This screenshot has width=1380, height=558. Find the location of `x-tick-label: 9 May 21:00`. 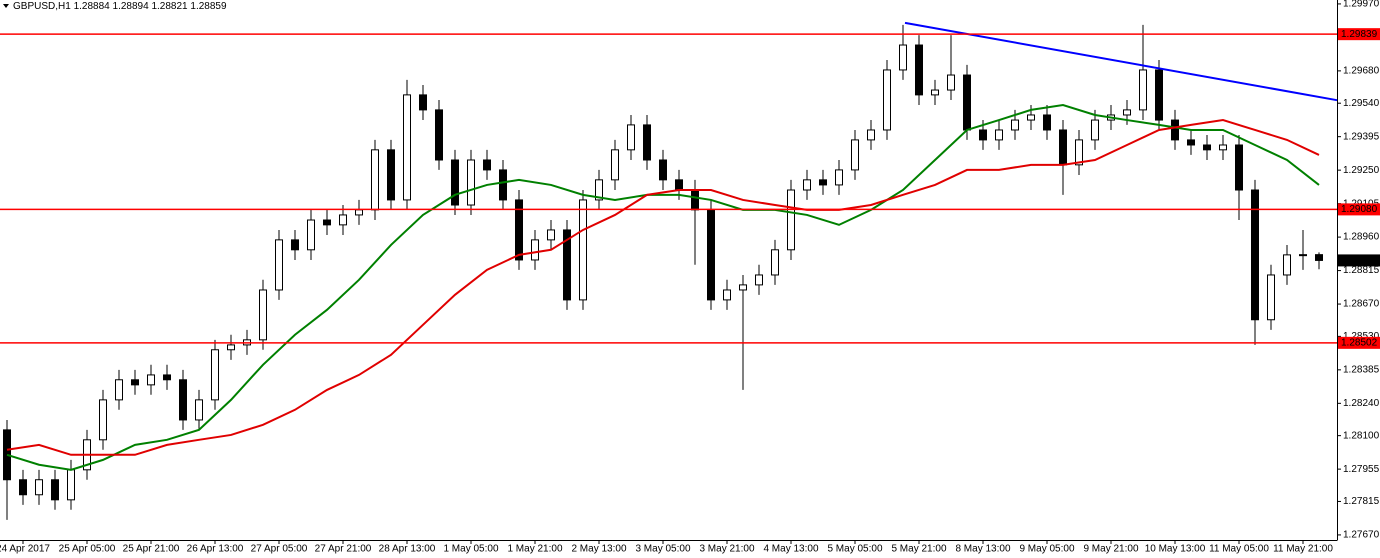

x-tick-label: 9 May 21:00 is located at coordinates (1110, 549).